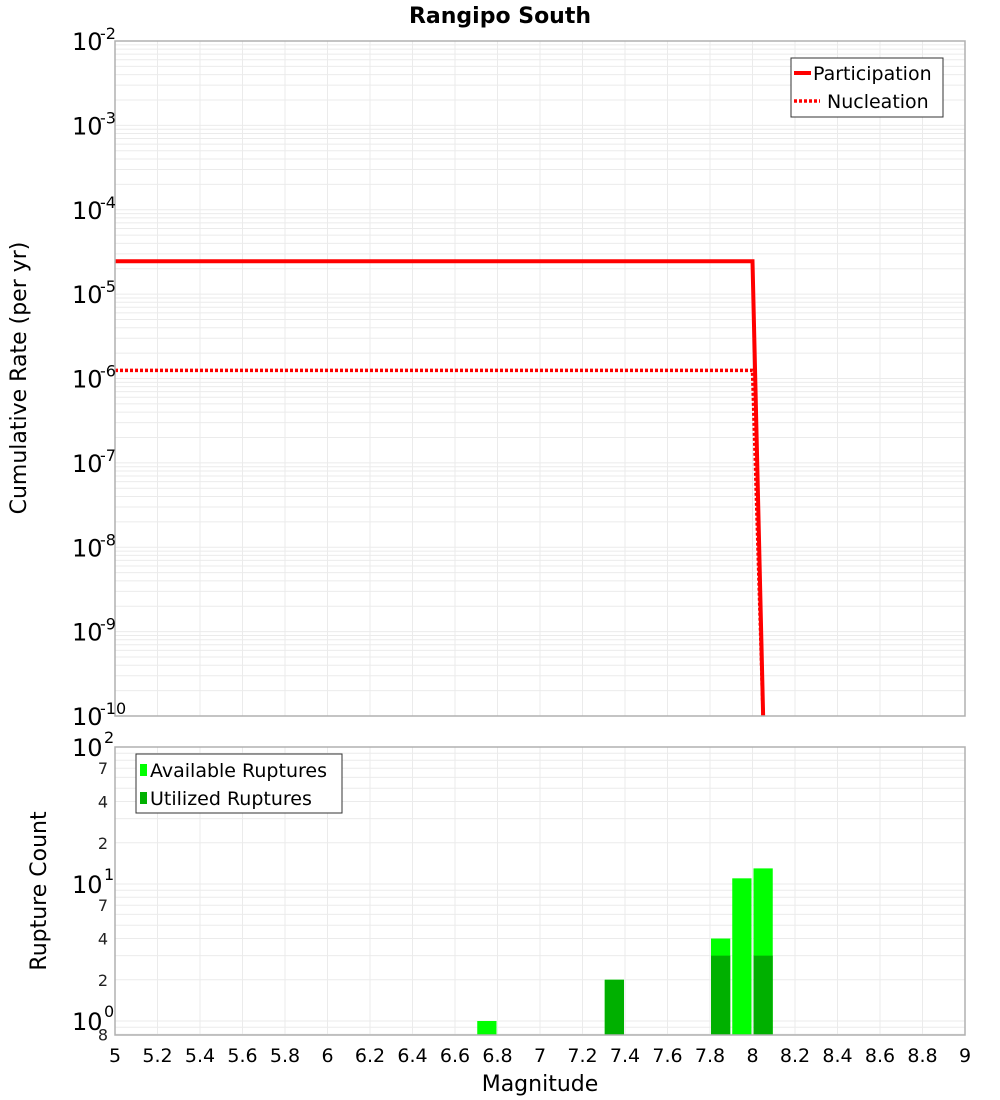 This screenshot has height=1100, width=1000. What do you see at coordinates (497, 1056) in the screenshot?
I see `x-tick-label: 6.8` at bounding box center [497, 1056].